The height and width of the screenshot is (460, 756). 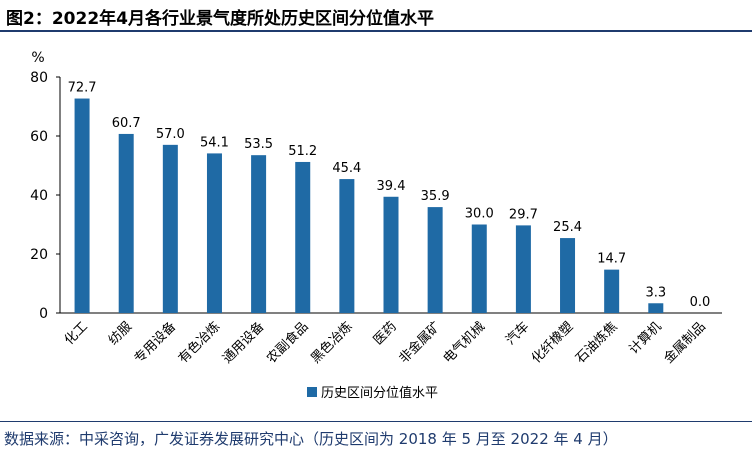 What do you see at coordinates (420, 343) in the screenshot?
I see `category-label: 非金属矿` at bounding box center [420, 343].